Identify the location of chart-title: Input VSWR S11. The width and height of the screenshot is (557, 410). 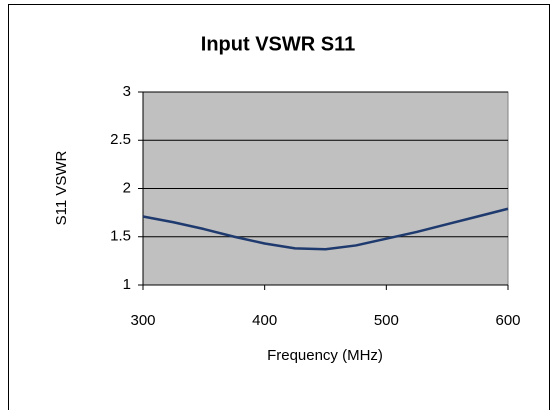
(278, 44).